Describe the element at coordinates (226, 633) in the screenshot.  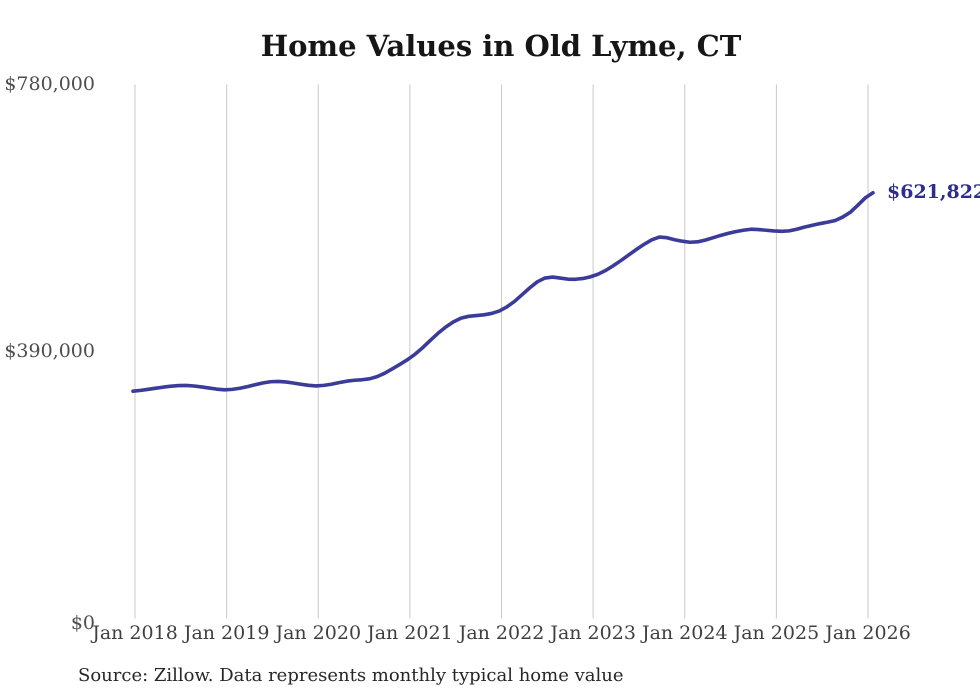
I see `x-tick-jan-2019: Jan 2019` at that location.